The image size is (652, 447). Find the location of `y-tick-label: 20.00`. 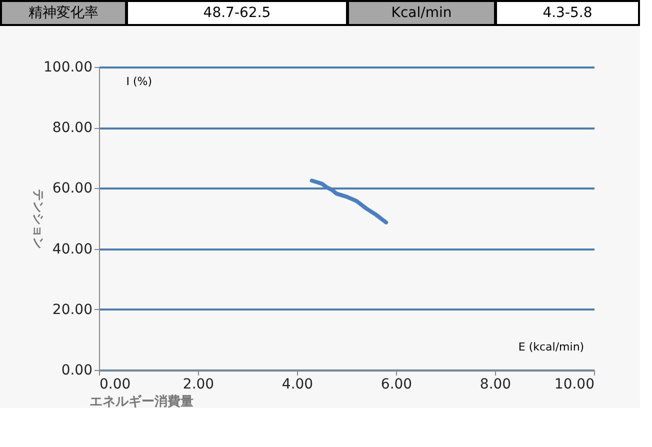

y-tick-label: 20.00 is located at coordinates (72, 310).